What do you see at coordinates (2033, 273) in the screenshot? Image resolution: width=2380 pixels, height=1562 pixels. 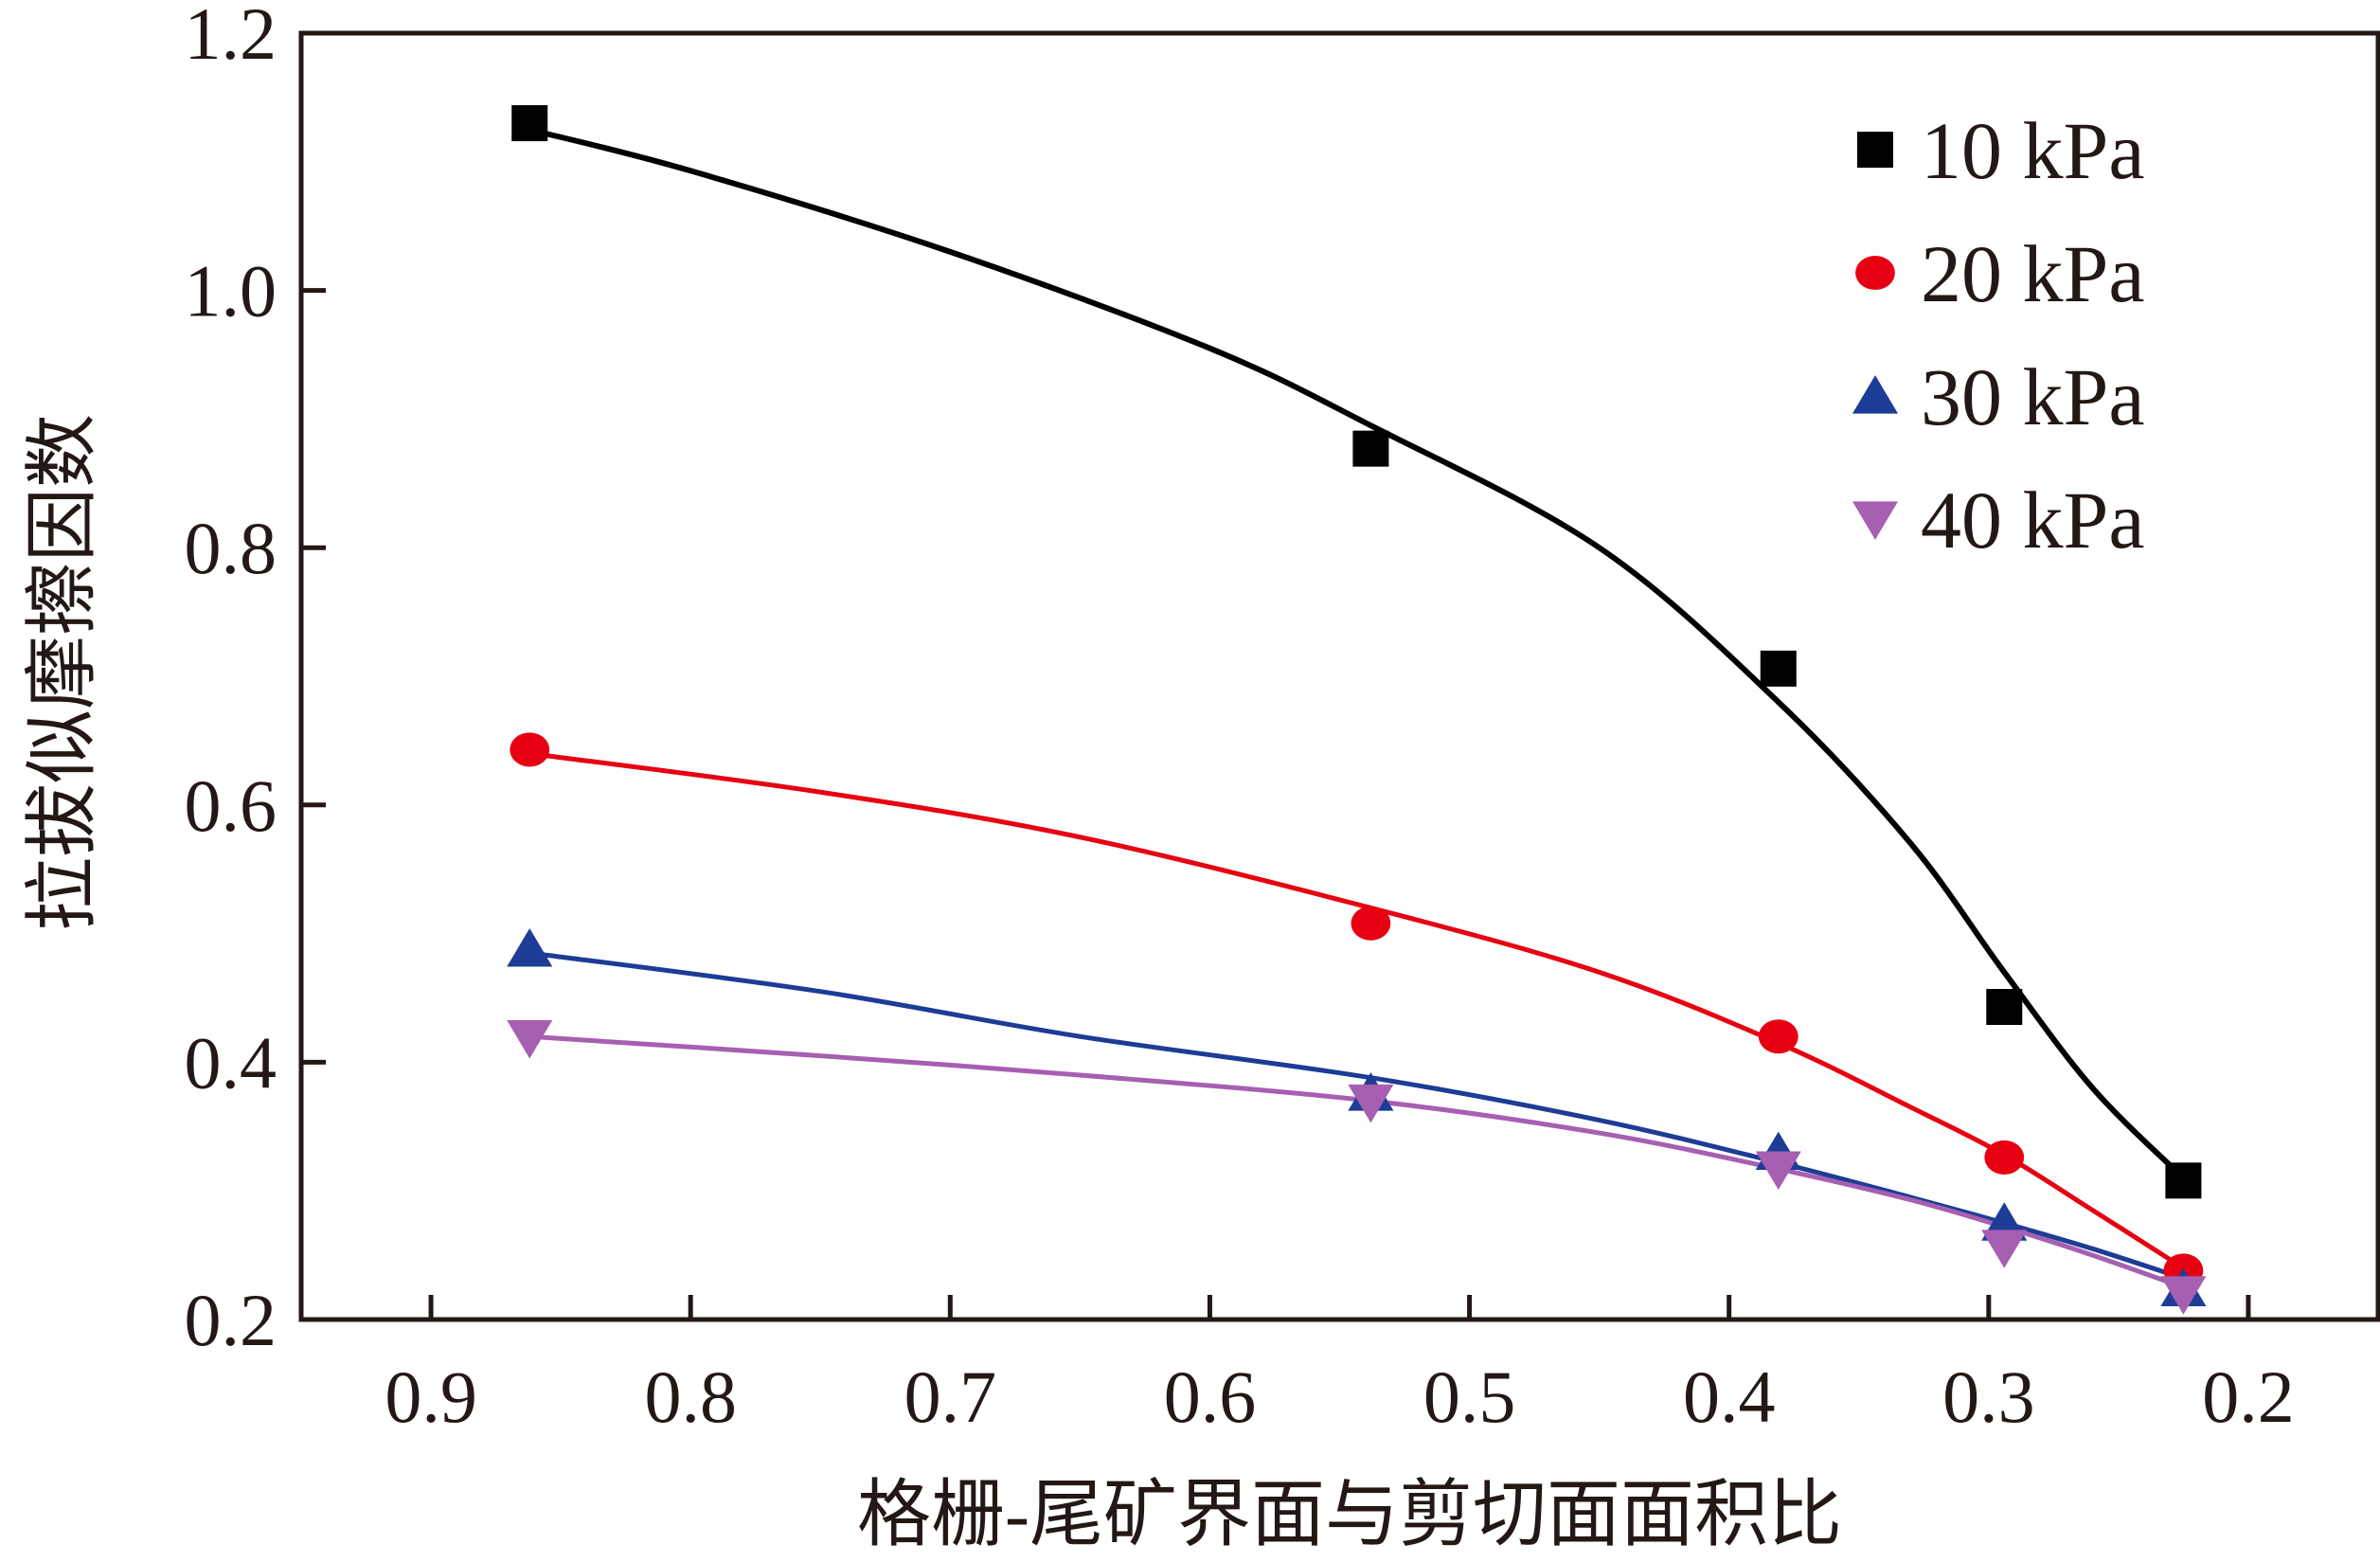 I see `legend-label-1: 20 kPa` at bounding box center [2033, 273].